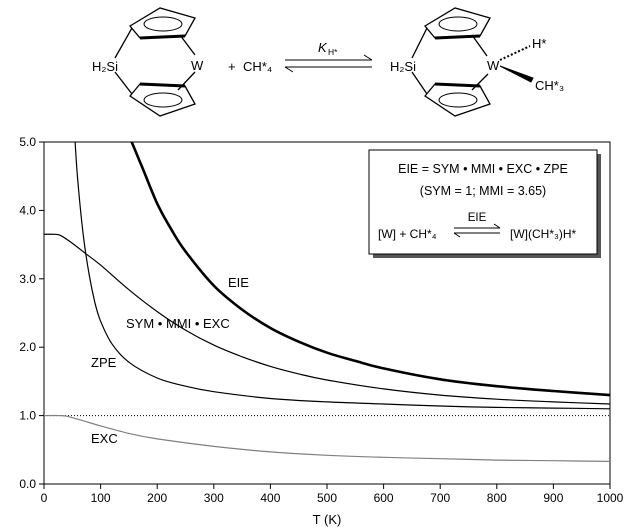 Image resolution: width=642 pixels, height=530 pixels. What do you see at coordinates (610, 498) in the screenshot?
I see `x-tick-label-1000: 1000` at bounding box center [610, 498].